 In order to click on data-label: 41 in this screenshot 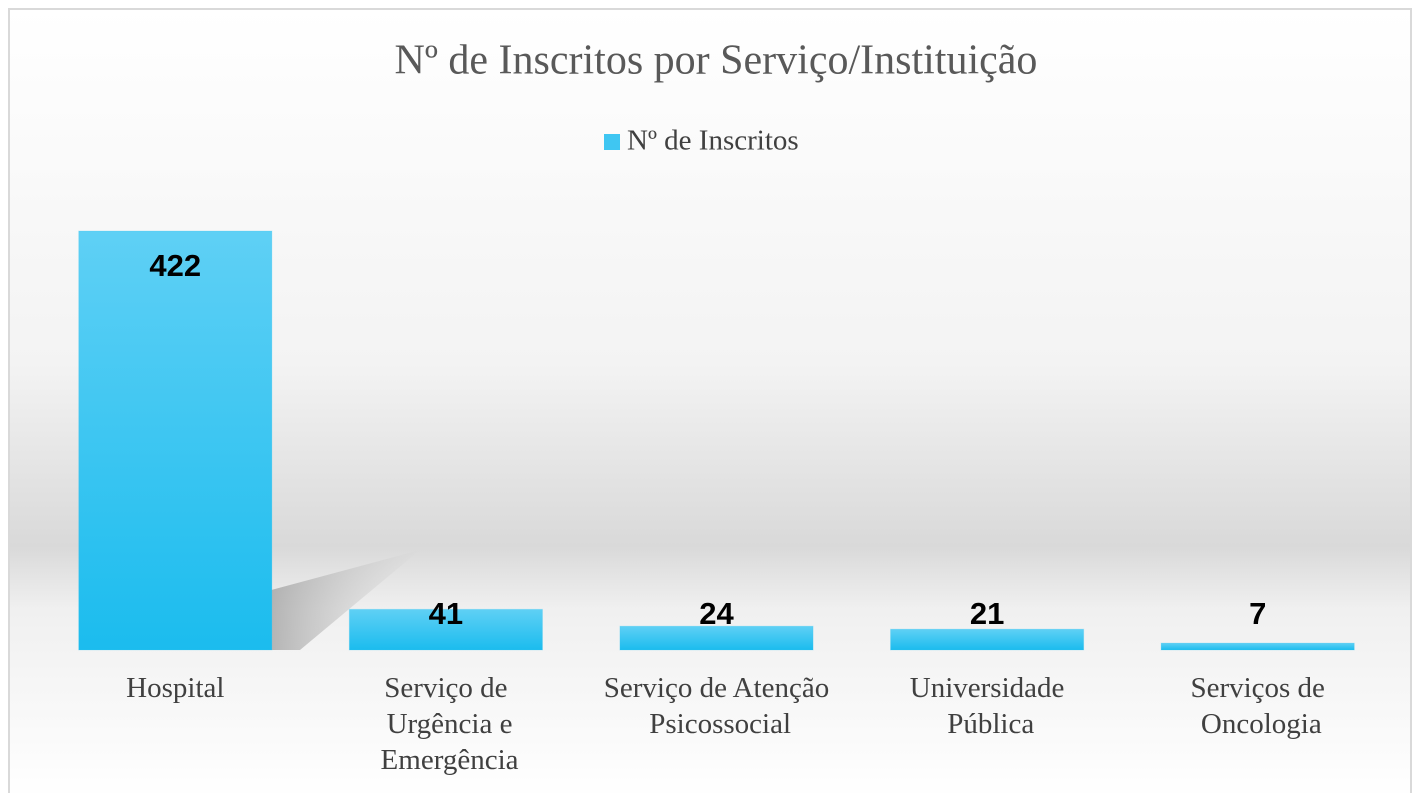, I will do `click(446, 613)`.